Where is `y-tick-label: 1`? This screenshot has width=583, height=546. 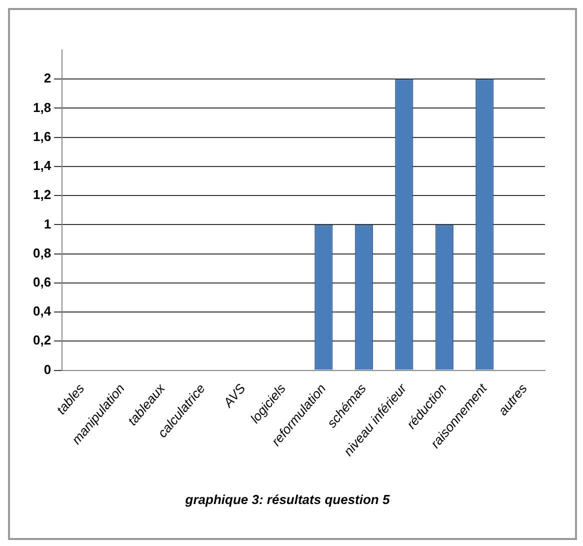 y-tick-label: 1 is located at coordinates (48, 224).